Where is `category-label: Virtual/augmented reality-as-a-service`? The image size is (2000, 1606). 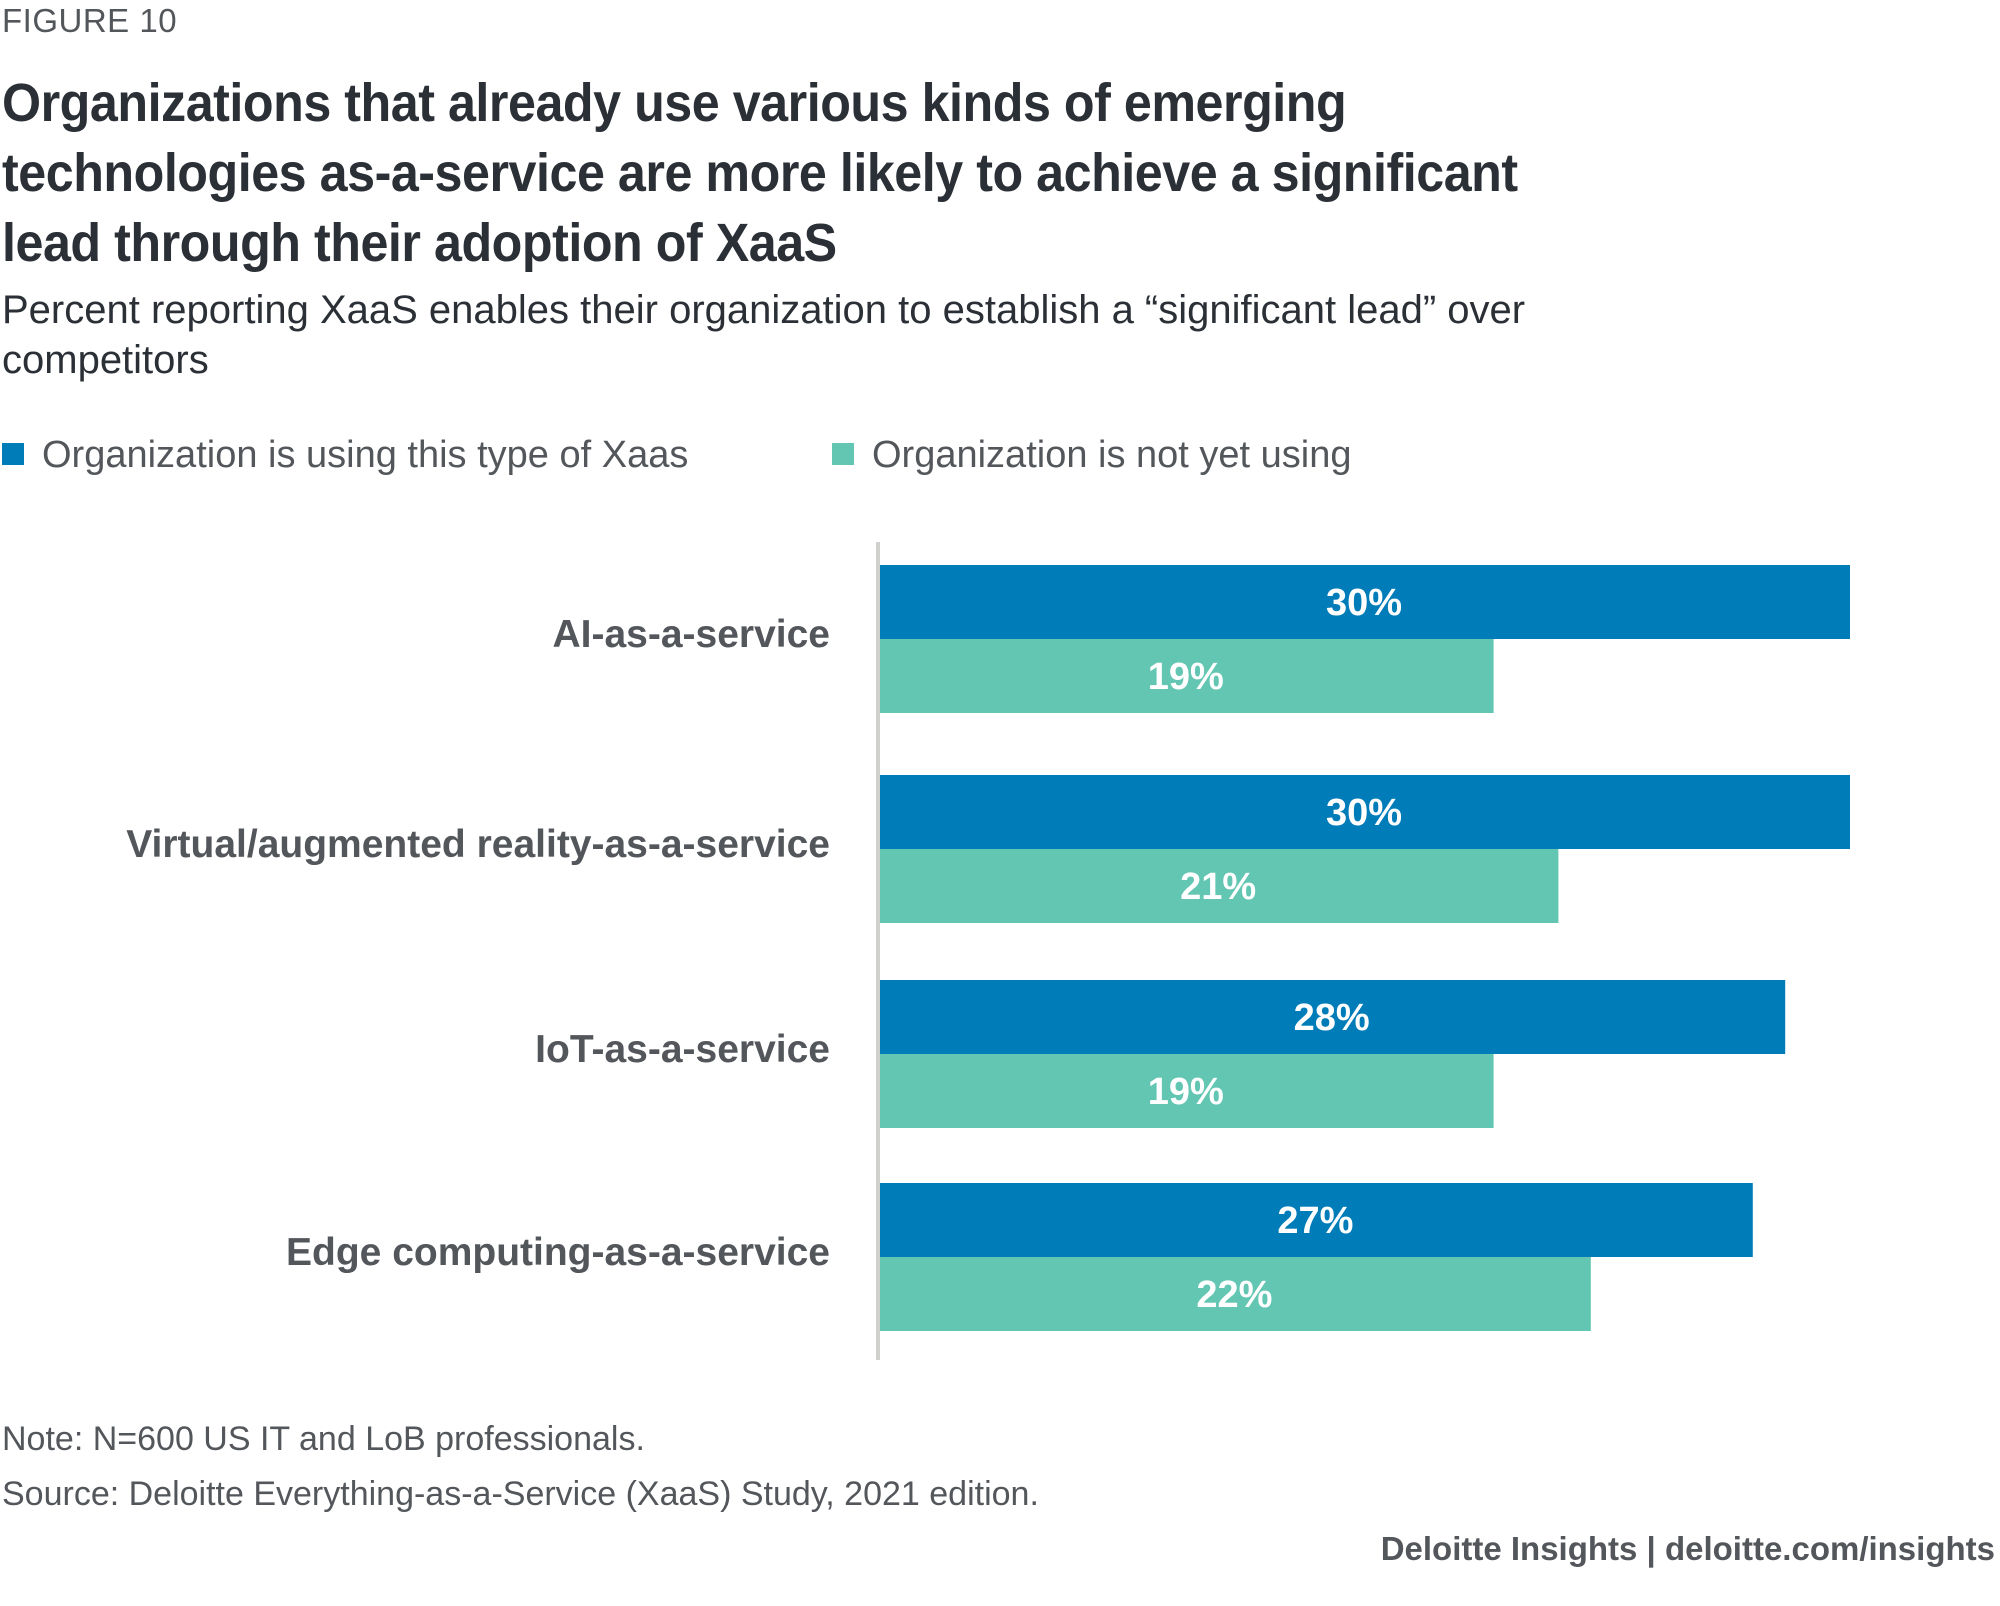
category-label: Virtual/augmented reality-as-a-service is located at coordinates (478, 844).